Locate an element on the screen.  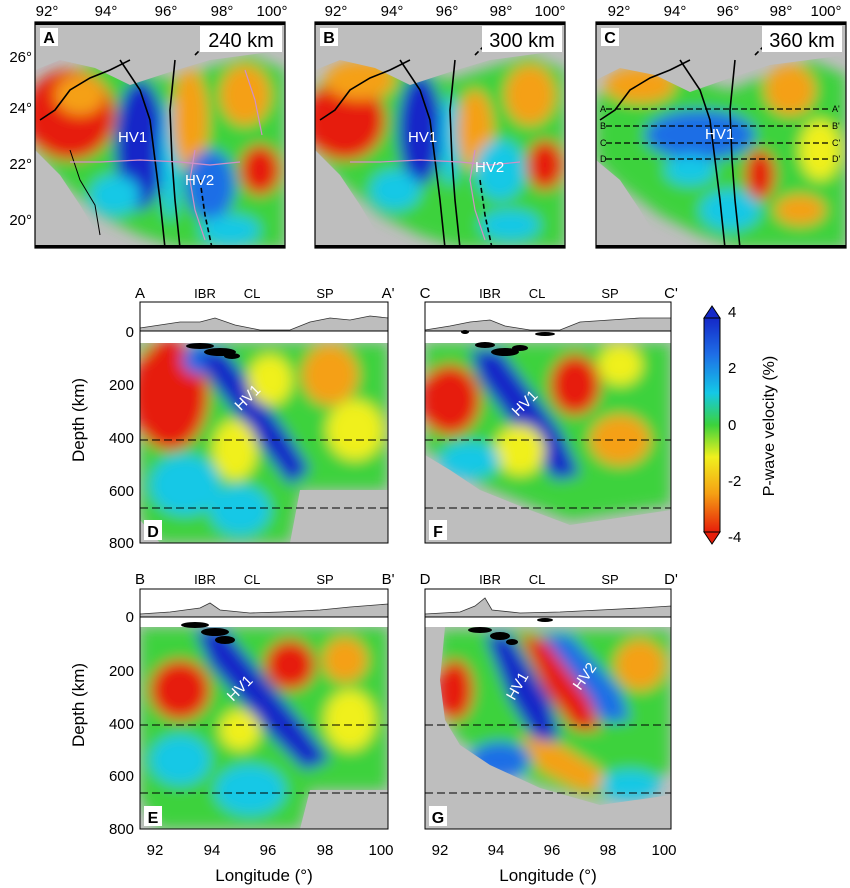
hv1-label-b: HV1 is located at coordinates (422, 137).